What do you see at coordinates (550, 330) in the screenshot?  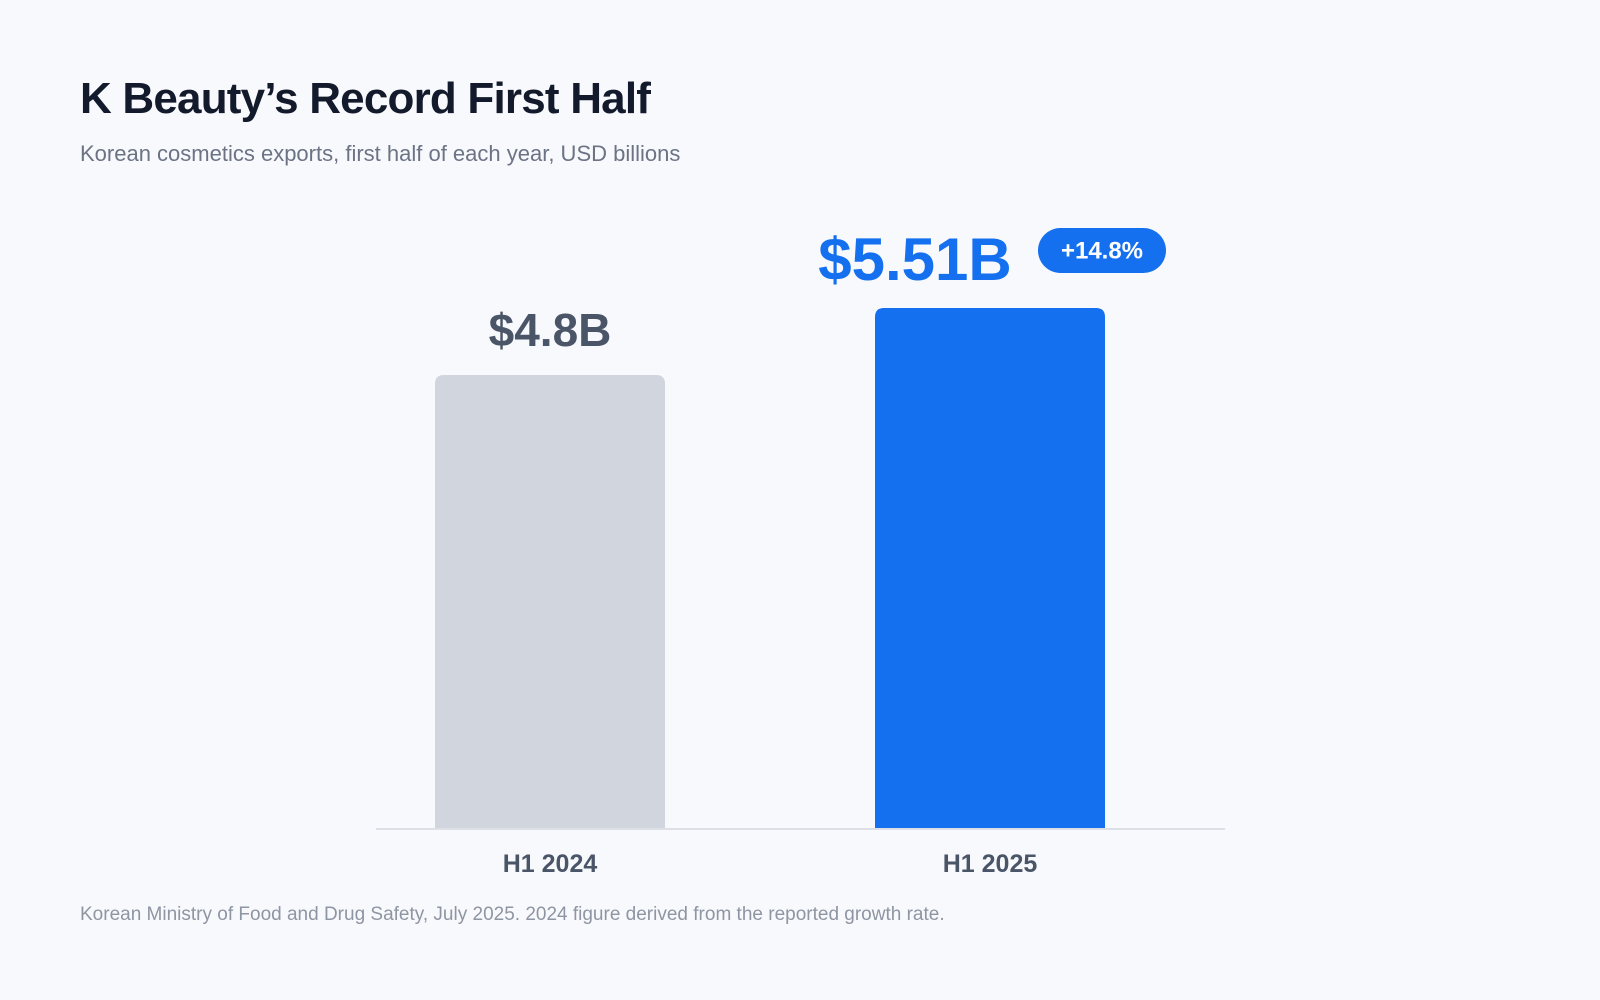 I see `data-label: $4.8B` at bounding box center [550, 330].